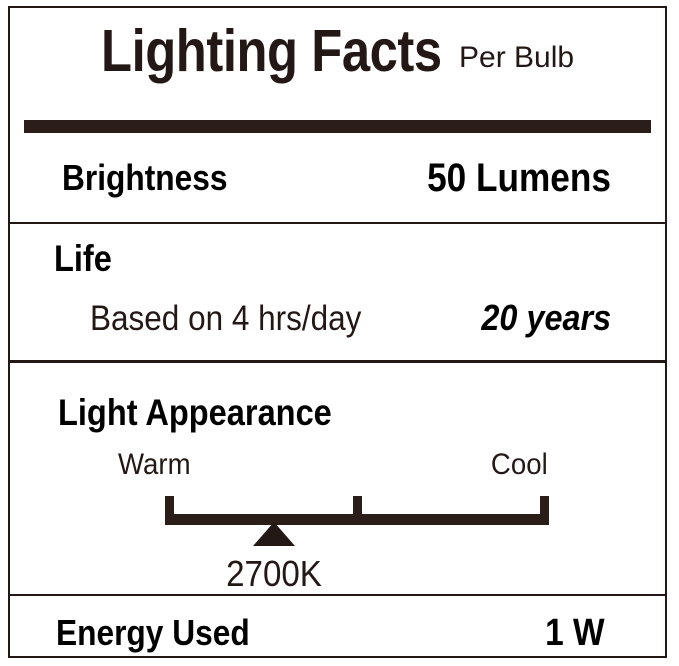  What do you see at coordinates (153, 632) in the screenshot?
I see `energy-used-label: Energy Used` at bounding box center [153, 632].